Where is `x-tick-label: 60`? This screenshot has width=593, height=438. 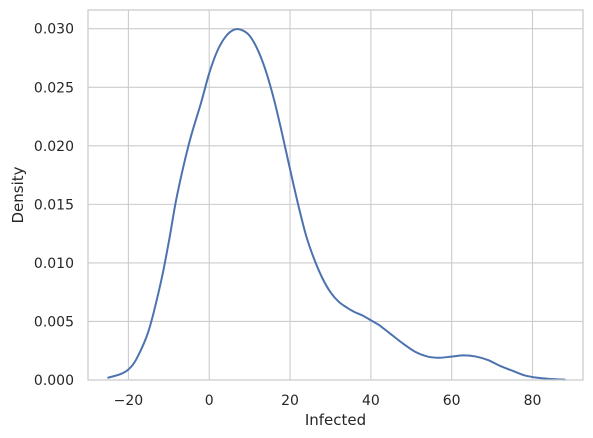
x-tick-label: 60 is located at coordinates (452, 401).